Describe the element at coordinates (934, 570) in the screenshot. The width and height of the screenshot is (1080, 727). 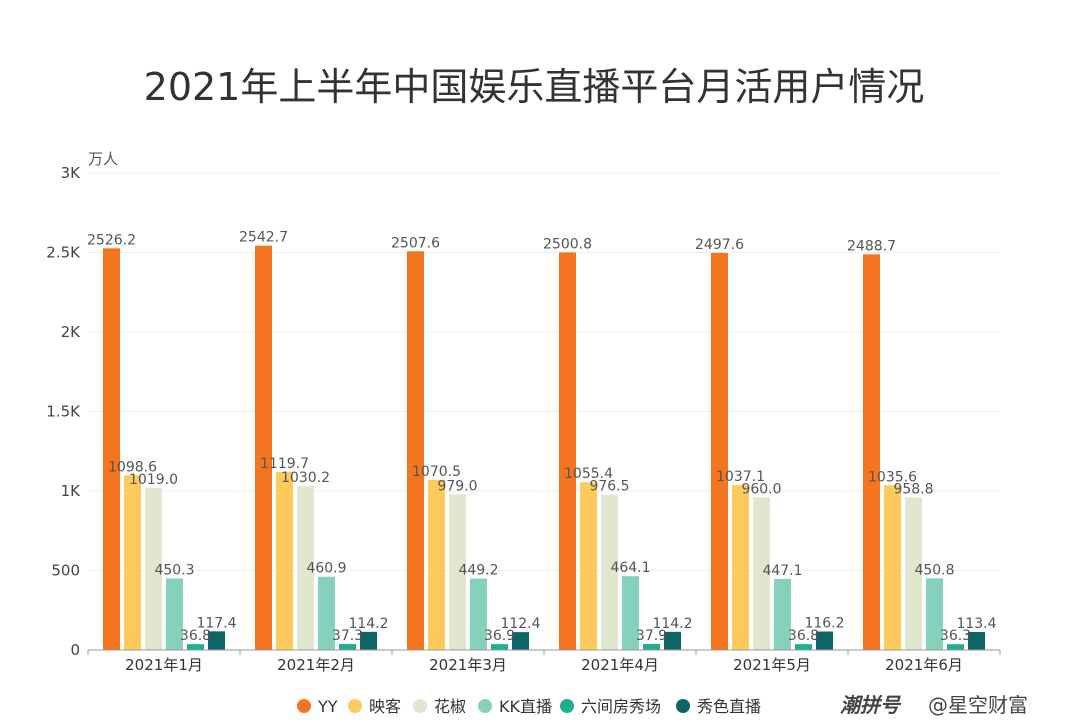
I see `data-label: 450.8` at that location.